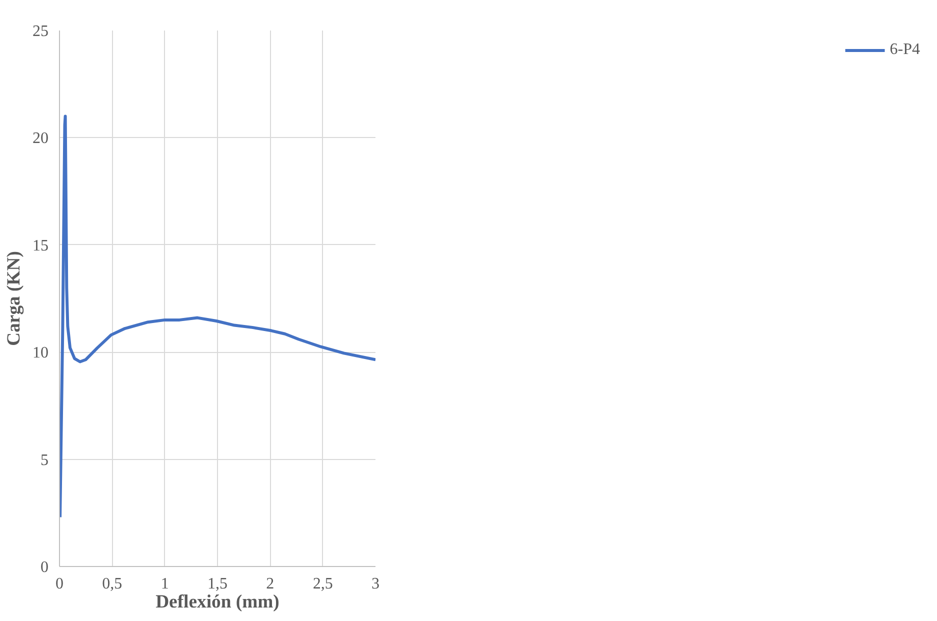  What do you see at coordinates (376, 584) in the screenshot?
I see `x-tick-label: 3` at bounding box center [376, 584].